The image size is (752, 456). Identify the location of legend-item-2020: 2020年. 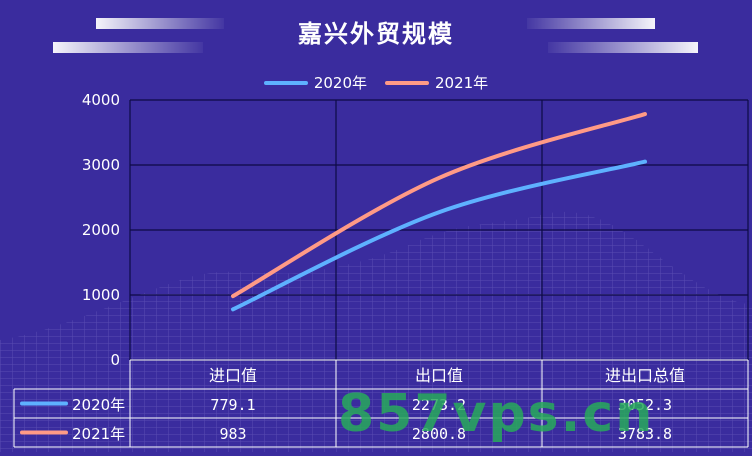
(315, 82).